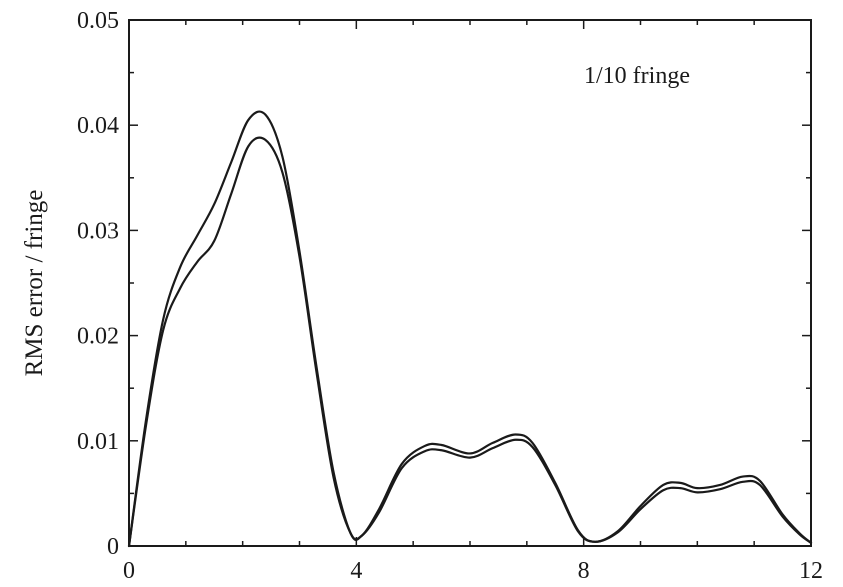  What do you see at coordinates (34, 283) in the screenshot?
I see `y-axis-label: RMS error / fringe` at bounding box center [34, 283].